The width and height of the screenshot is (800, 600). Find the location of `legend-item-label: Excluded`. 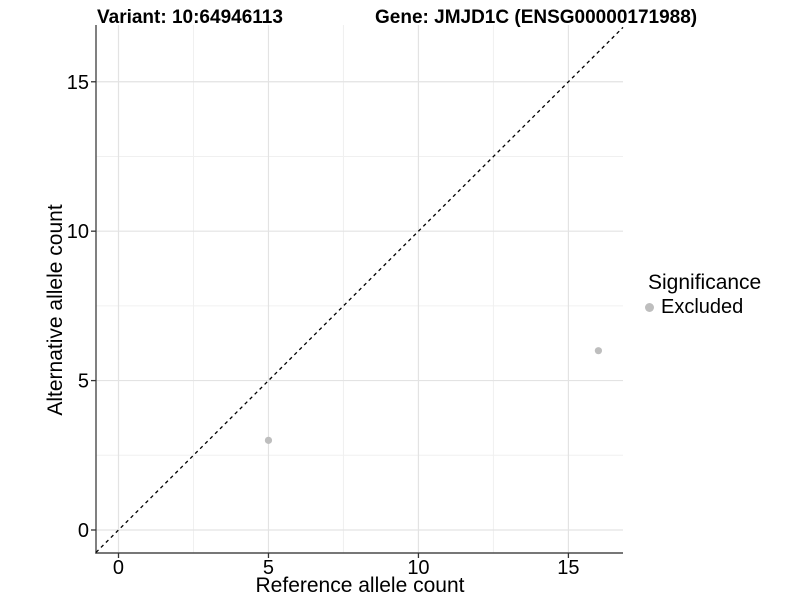

legend-item-label: Excluded is located at coordinates (702, 307).